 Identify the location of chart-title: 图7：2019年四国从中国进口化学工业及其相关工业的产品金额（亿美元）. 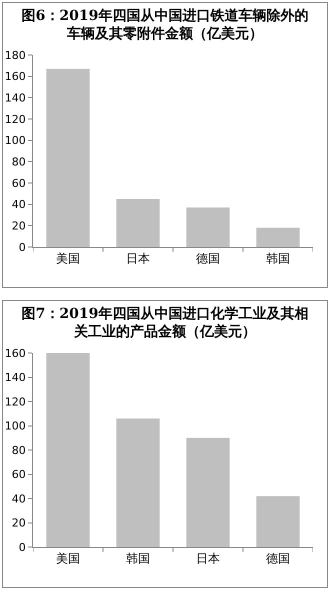
(165, 323).